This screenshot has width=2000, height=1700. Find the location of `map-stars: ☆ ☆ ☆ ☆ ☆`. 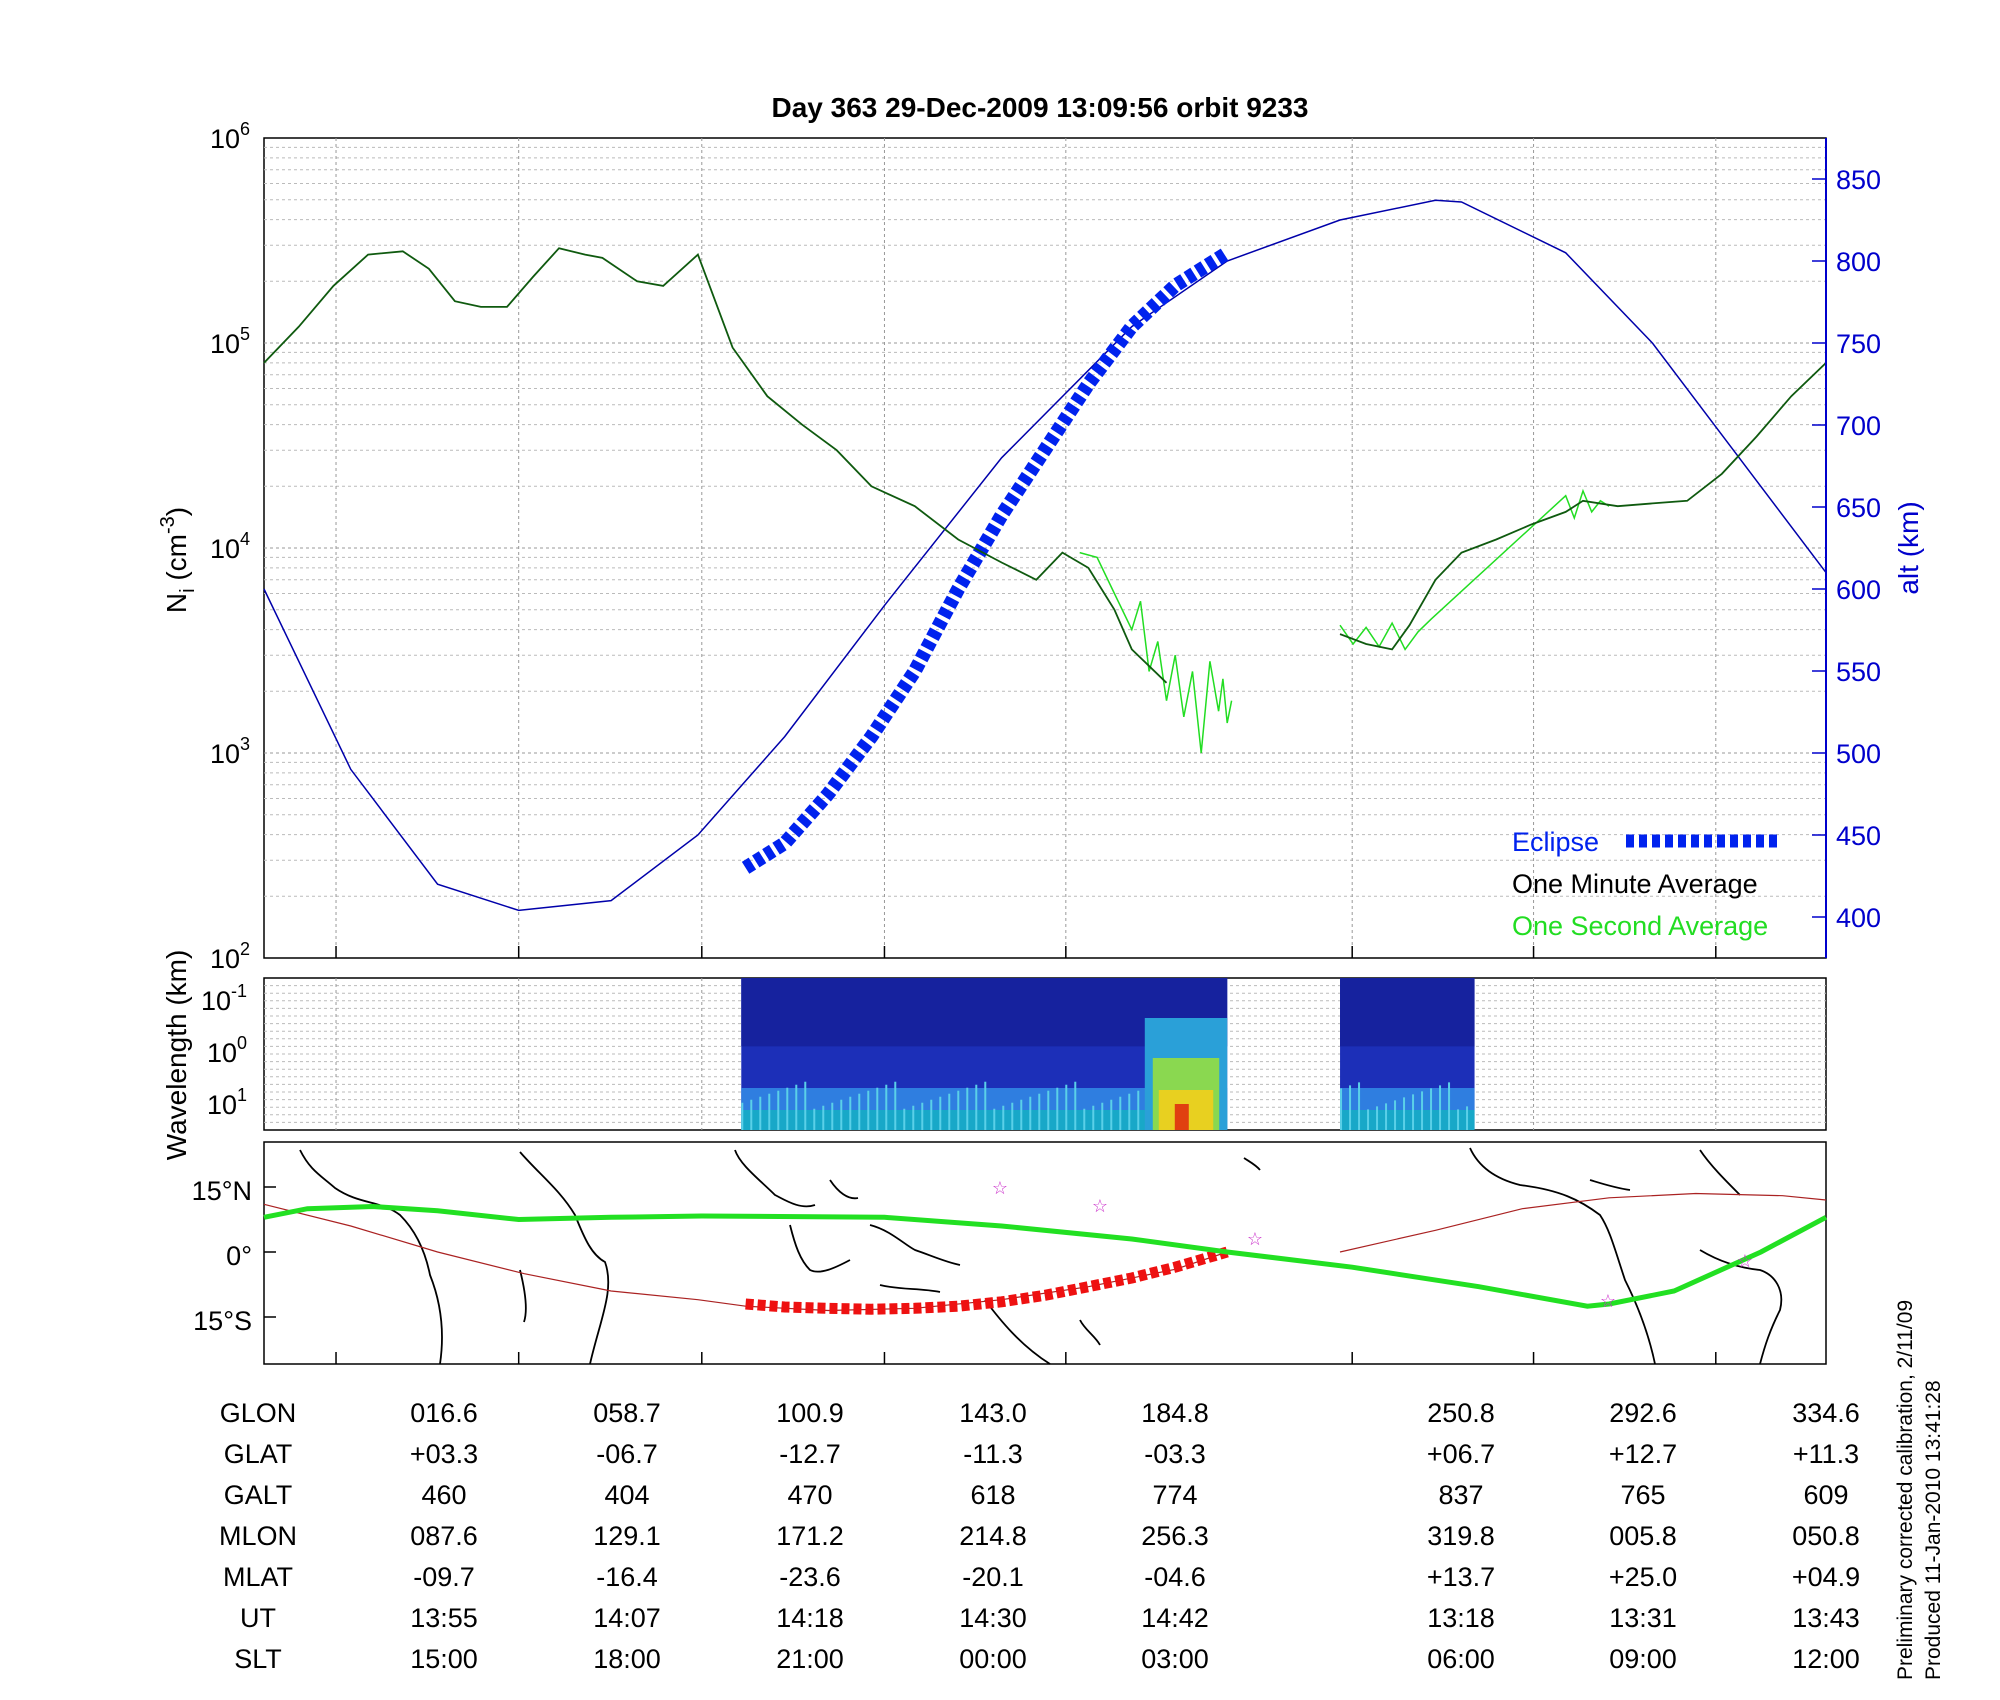

map-stars: ☆ ☆ ☆ ☆ ☆ is located at coordinates (1372, 1244).